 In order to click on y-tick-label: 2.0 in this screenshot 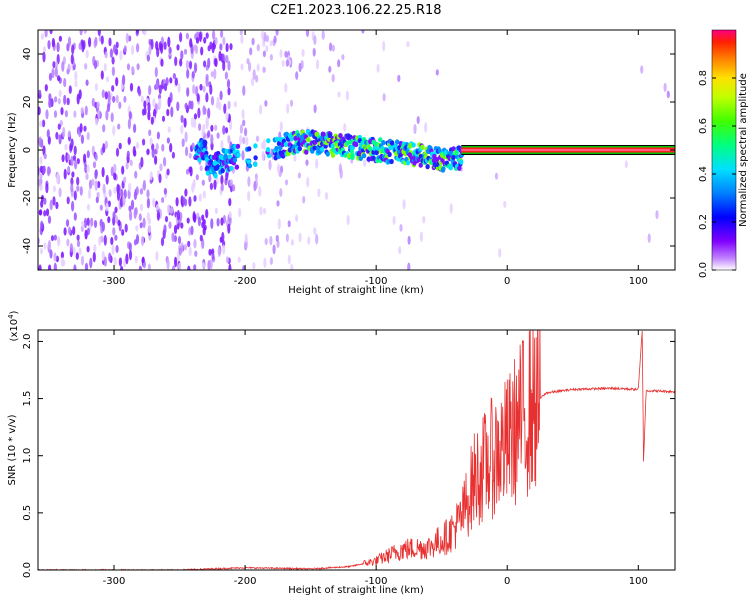, I will do `click(27, 341)`.